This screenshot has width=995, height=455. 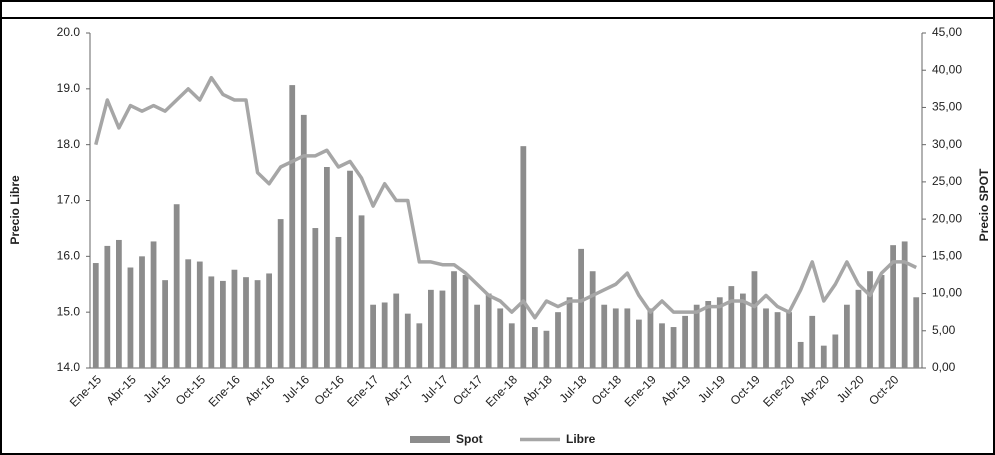 I want to click on y-tick-label: 17.0, so click(x=69, y=200).